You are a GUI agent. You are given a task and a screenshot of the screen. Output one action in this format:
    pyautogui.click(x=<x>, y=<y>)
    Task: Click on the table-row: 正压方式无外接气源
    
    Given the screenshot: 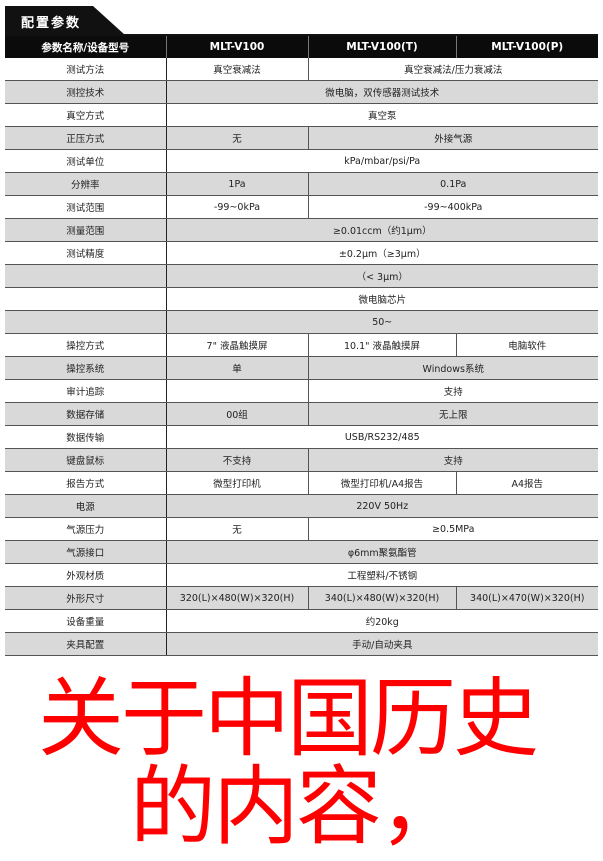 What is the action you would take?
    pyautogui.click(x=301, y=138)
    